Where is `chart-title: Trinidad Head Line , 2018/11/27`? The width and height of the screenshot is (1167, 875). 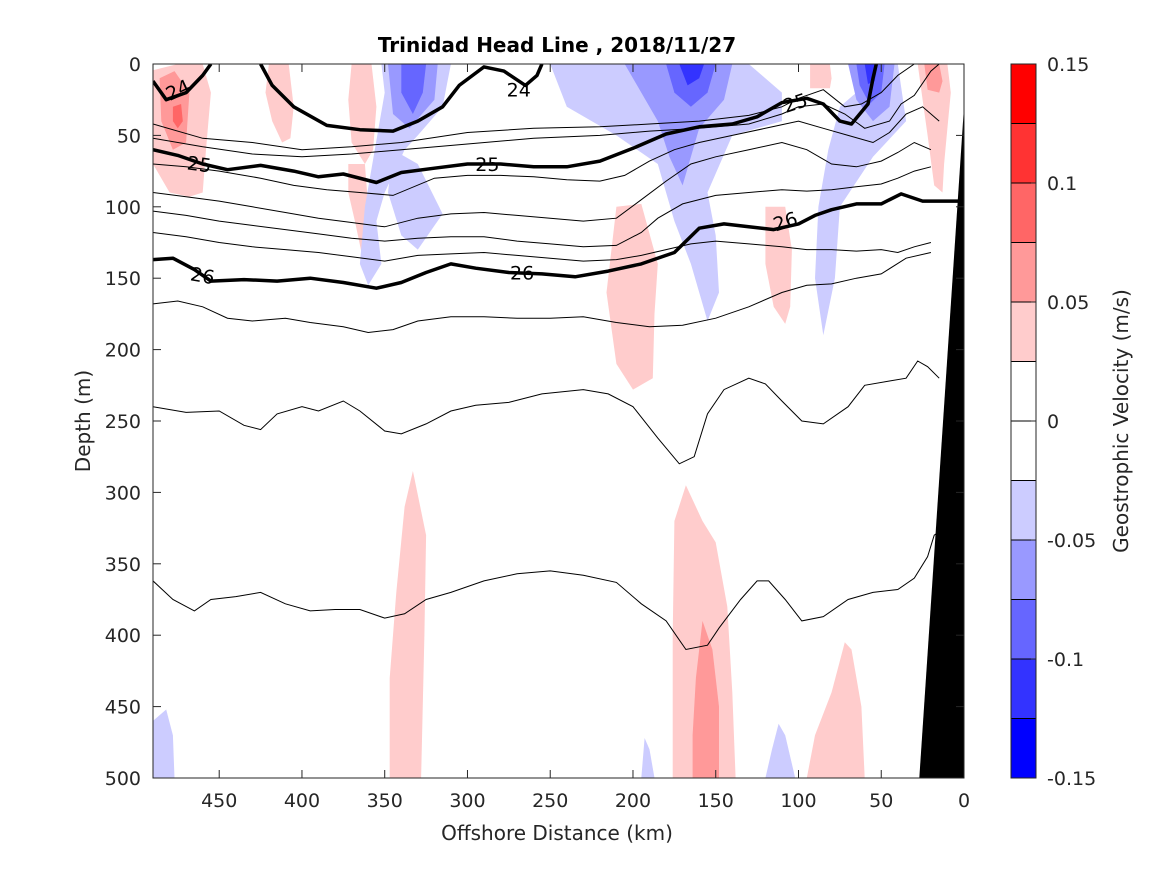
chart-title: Trinidad Head Line , 2018/11/27 is located at coordinates (557, 45).